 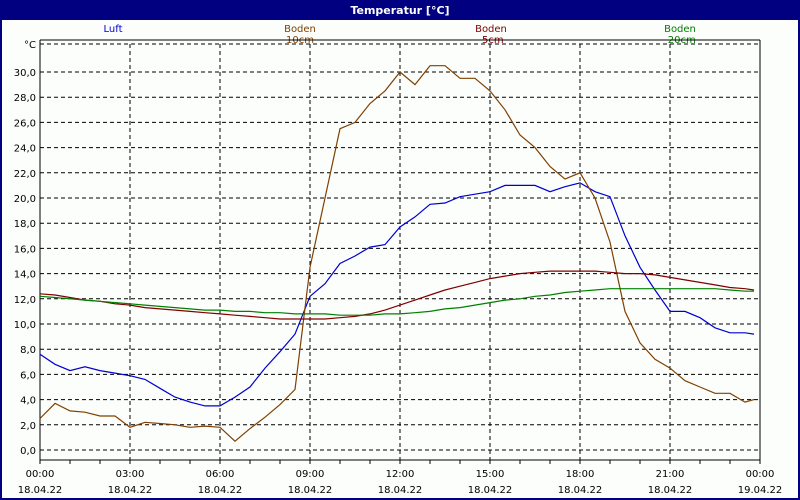 I want to click on y-tick-label: 10,0, so click(x=25, y=325).